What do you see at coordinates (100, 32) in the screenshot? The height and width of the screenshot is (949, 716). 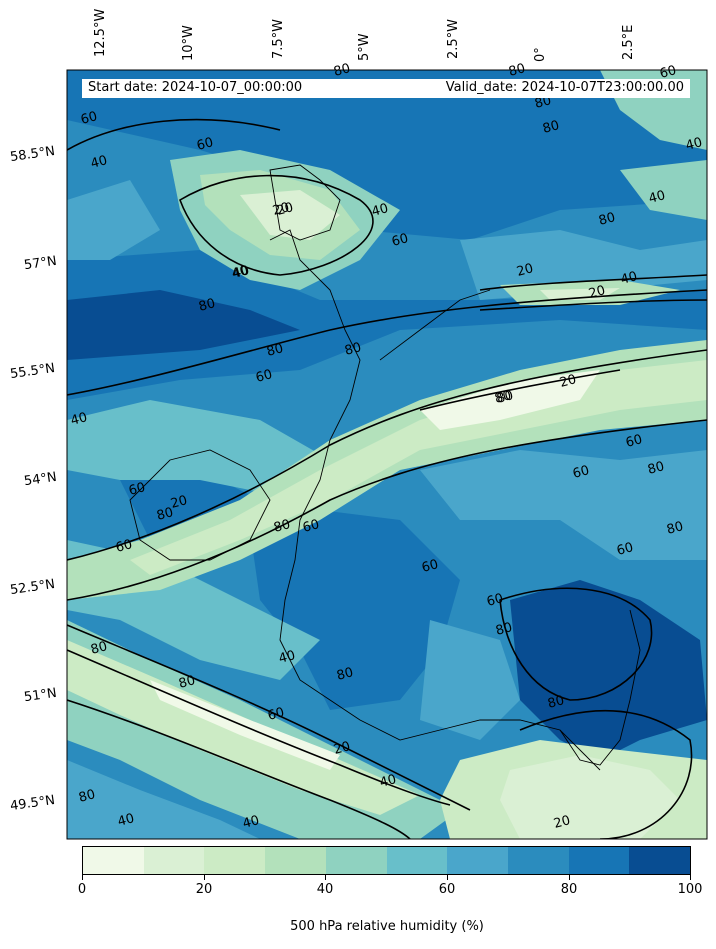 I see `lon-label: 12.5°W` at bounding box center [100, 32].